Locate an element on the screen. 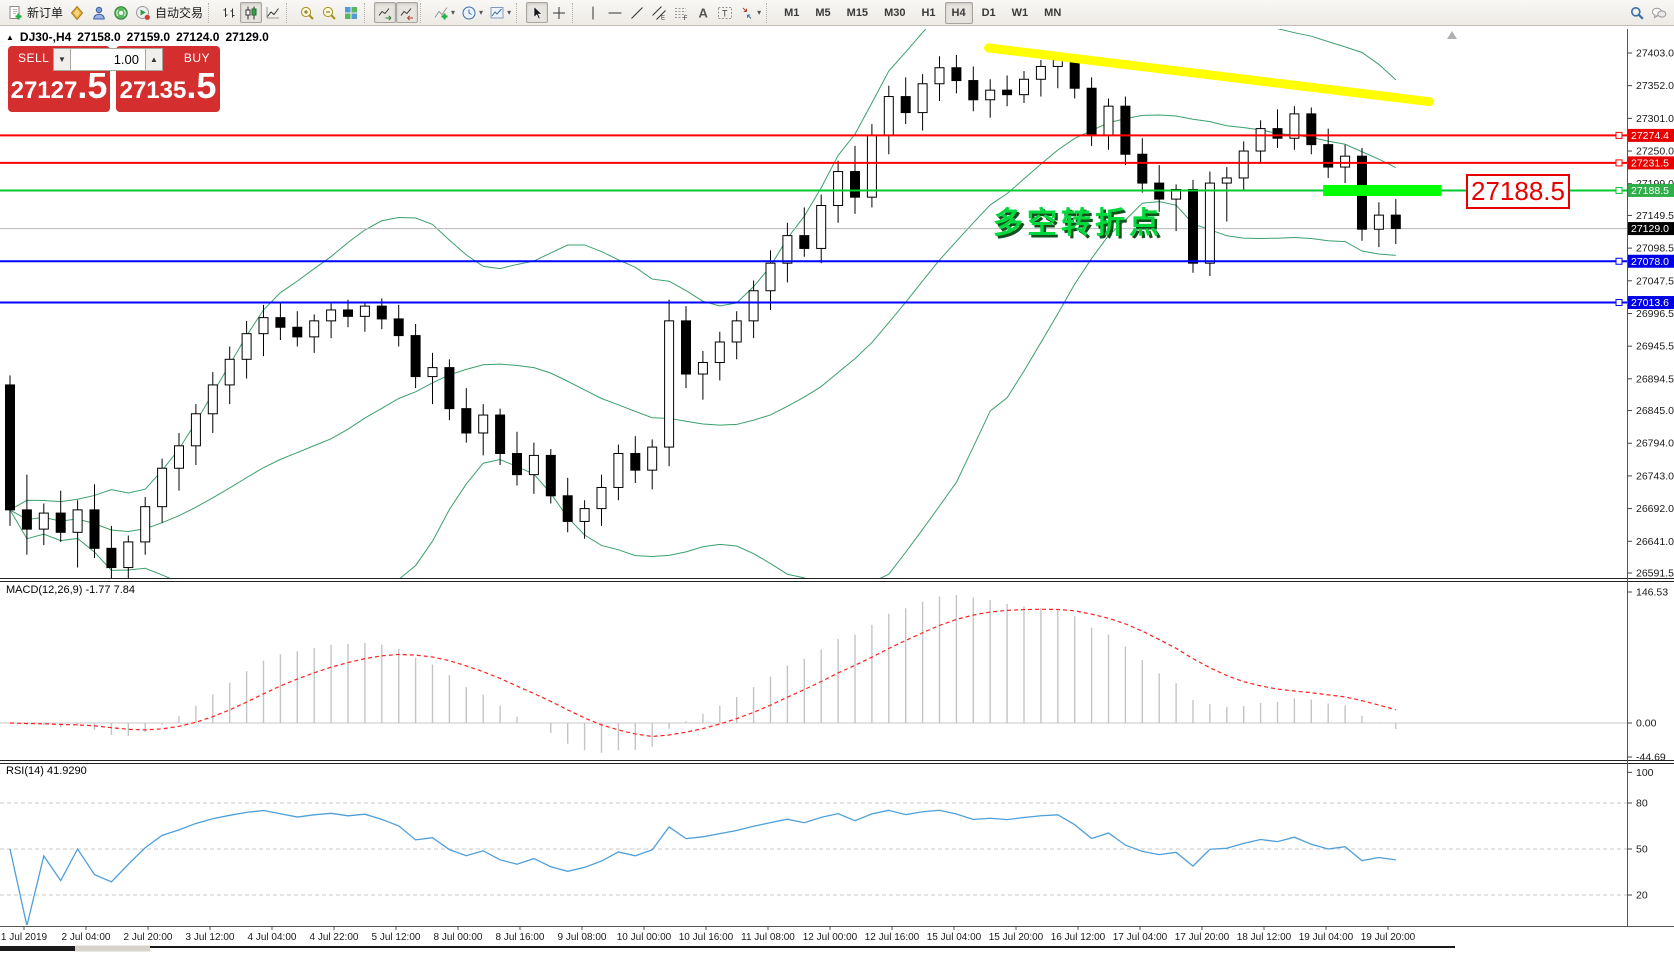 The image size is (1674, 953). collapse-triangle-icon: ▲ is located at coordinates (10, 37).